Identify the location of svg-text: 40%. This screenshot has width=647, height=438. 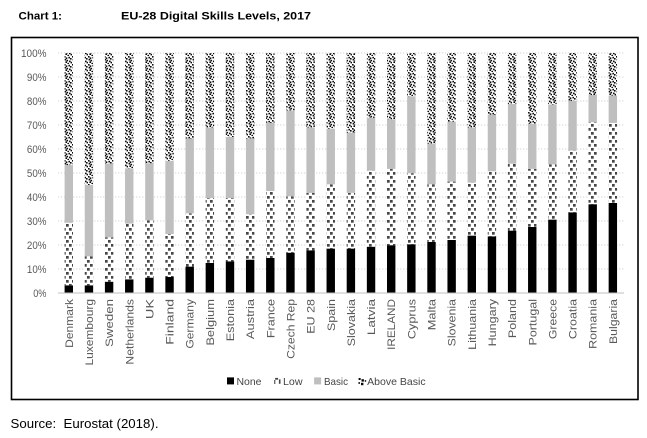
(37, 198).